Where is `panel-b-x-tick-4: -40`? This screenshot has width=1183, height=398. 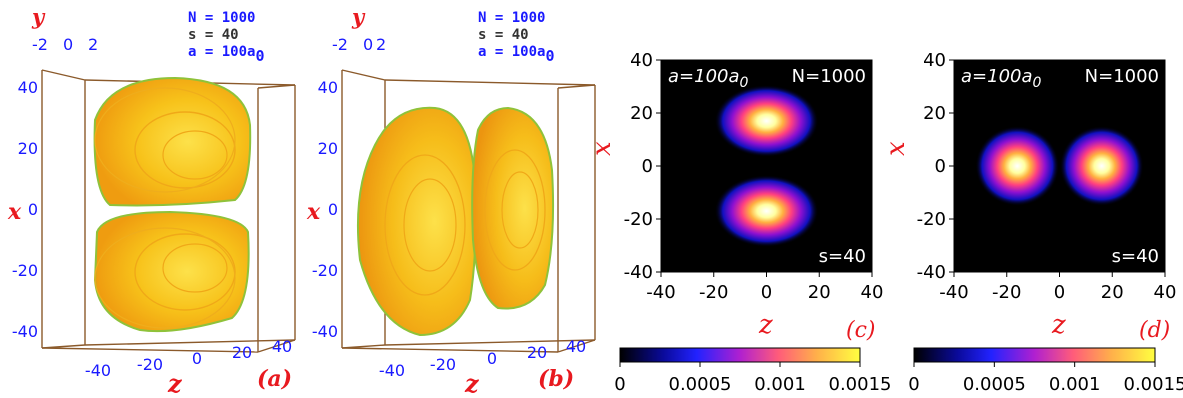
panel-b-x-tick-4: -40 is located at coordinates (325, 331).